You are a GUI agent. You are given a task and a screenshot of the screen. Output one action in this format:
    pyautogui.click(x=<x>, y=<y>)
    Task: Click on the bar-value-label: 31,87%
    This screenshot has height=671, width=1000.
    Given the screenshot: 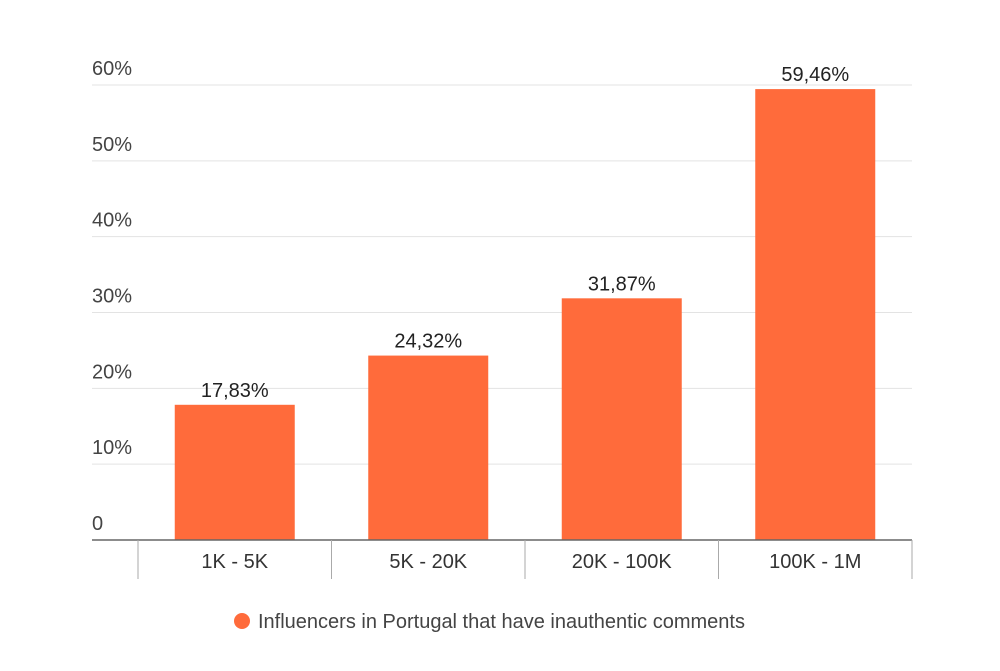 What is the action you would take?
    pyautogui.click(x=622, y=284)
    